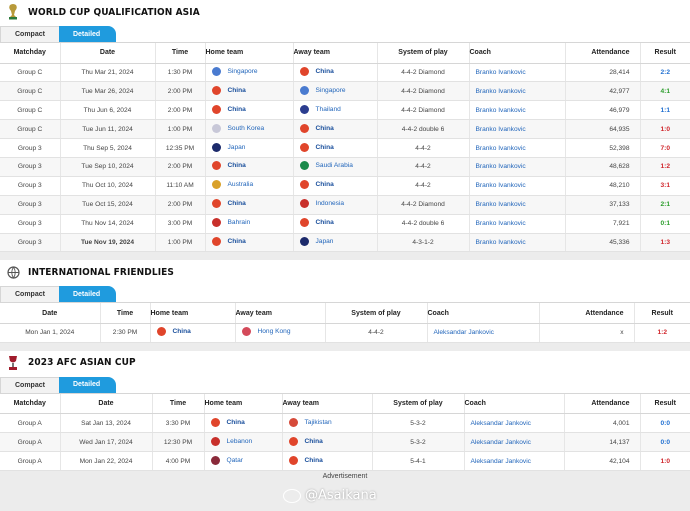  I want to click on away-team: Japan, so click(316, 241).